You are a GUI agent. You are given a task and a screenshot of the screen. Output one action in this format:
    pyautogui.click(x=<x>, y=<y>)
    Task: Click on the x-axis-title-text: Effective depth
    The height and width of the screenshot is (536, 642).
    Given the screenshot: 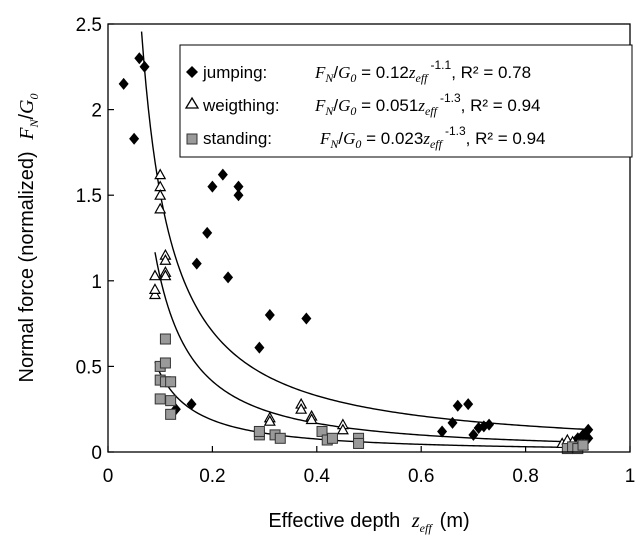 What is the action you would take?
    pyautogui.click(x=334, y=521)
    